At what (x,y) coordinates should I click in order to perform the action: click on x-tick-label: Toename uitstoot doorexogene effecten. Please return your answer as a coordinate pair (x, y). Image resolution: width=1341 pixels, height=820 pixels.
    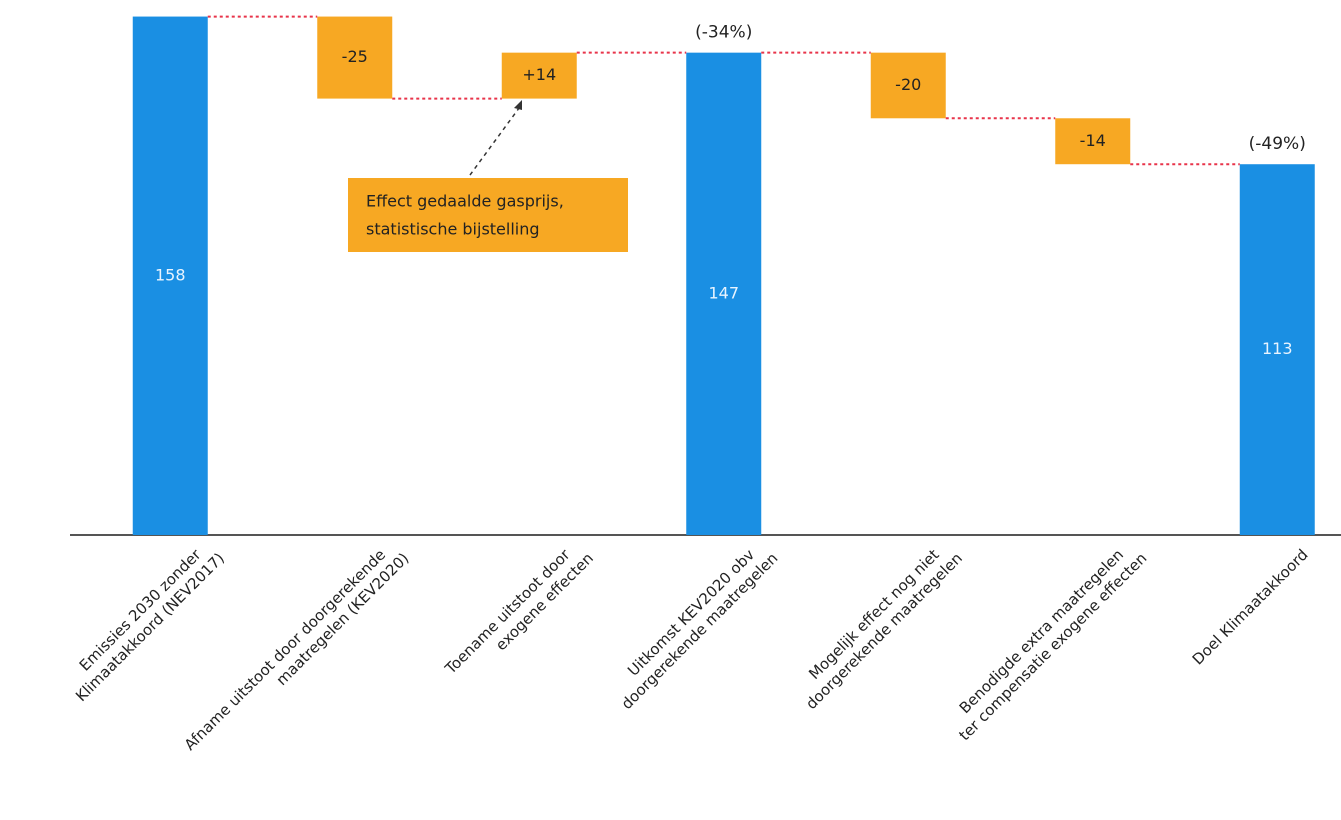
    Looking at the image, I should click on (519, 613).